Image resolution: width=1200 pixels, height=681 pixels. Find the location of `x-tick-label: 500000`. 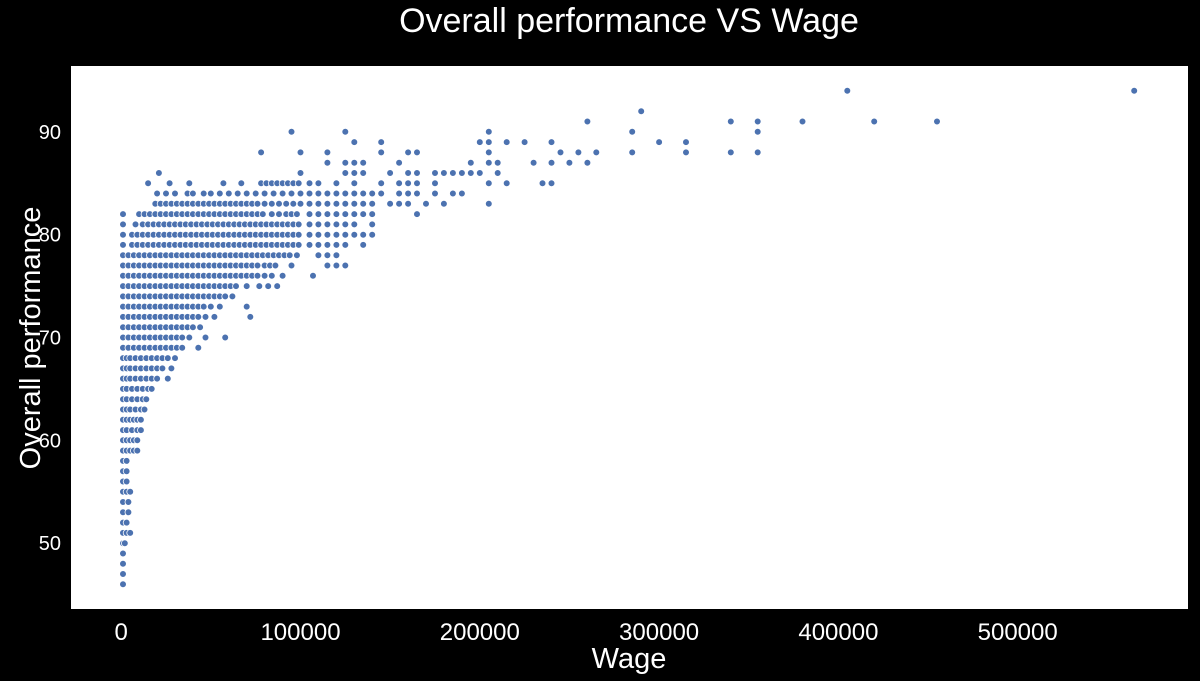

x-tick-label: 500000 is located at coordinates (1018, 632).